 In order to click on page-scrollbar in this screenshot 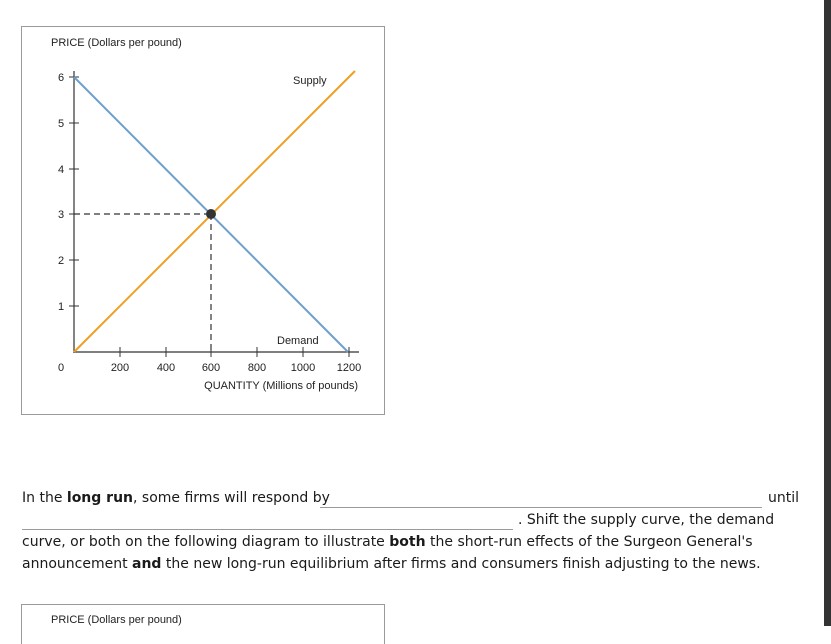, I will do `click(827, 313)`.